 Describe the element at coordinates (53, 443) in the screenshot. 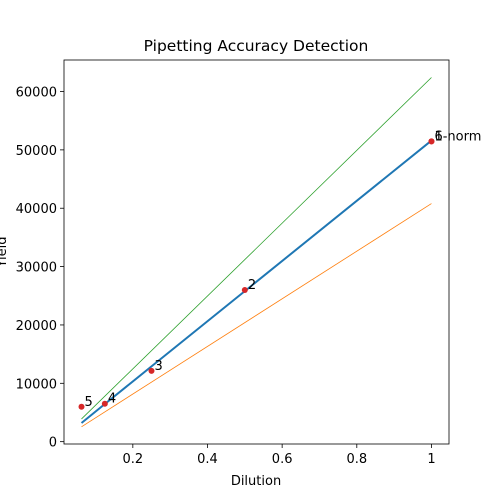

I see `y-tick-label: 0` at that location.